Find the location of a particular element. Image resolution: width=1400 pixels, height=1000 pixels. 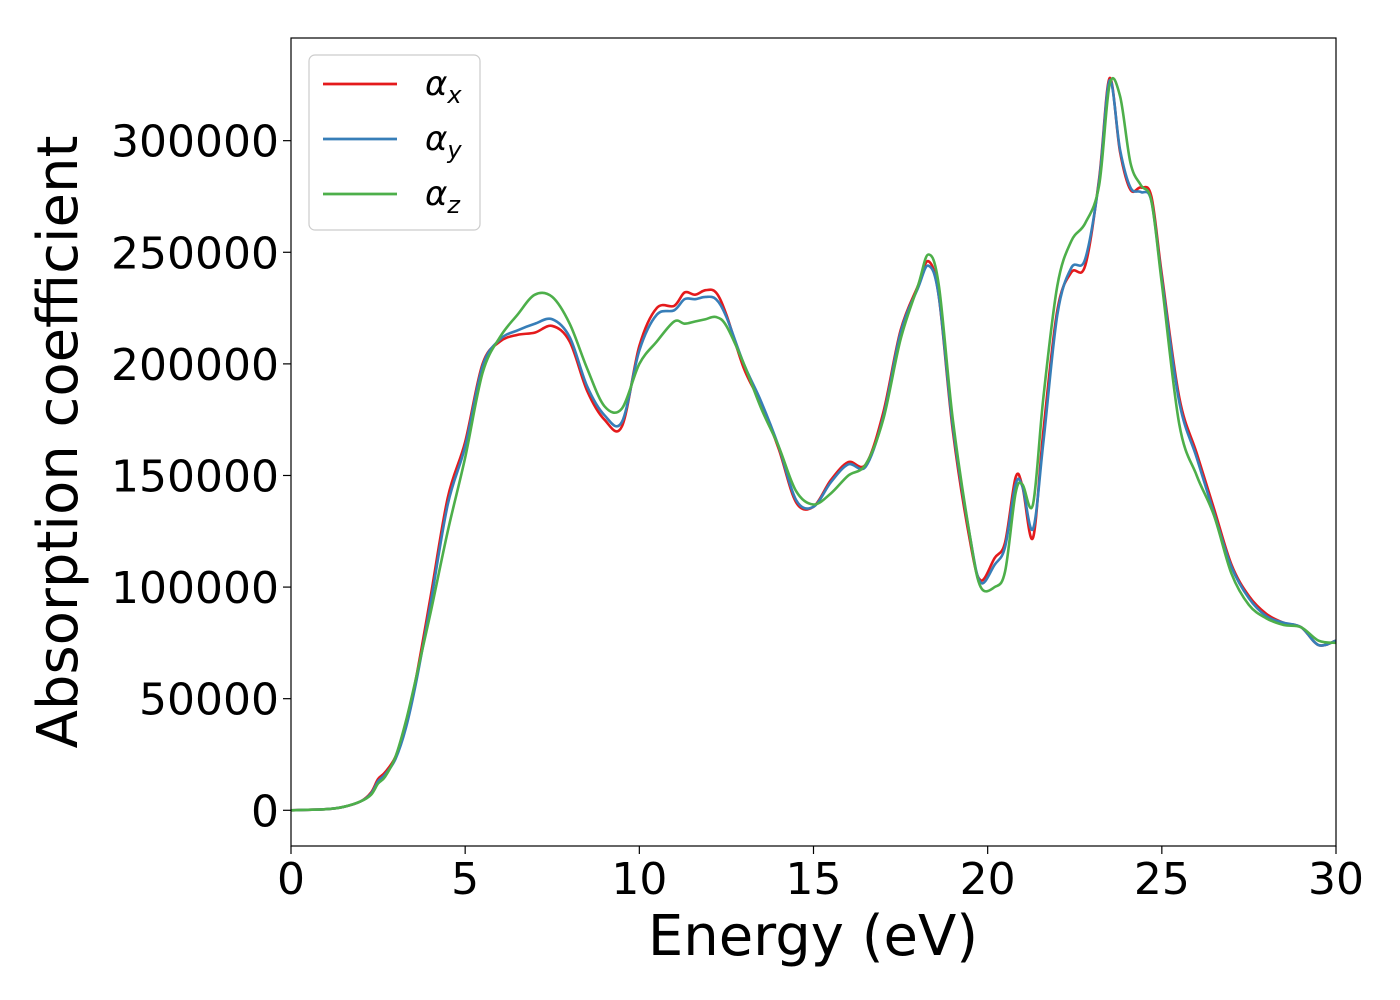

y-tick-label: 100000 is located at coordinates (195, 588).